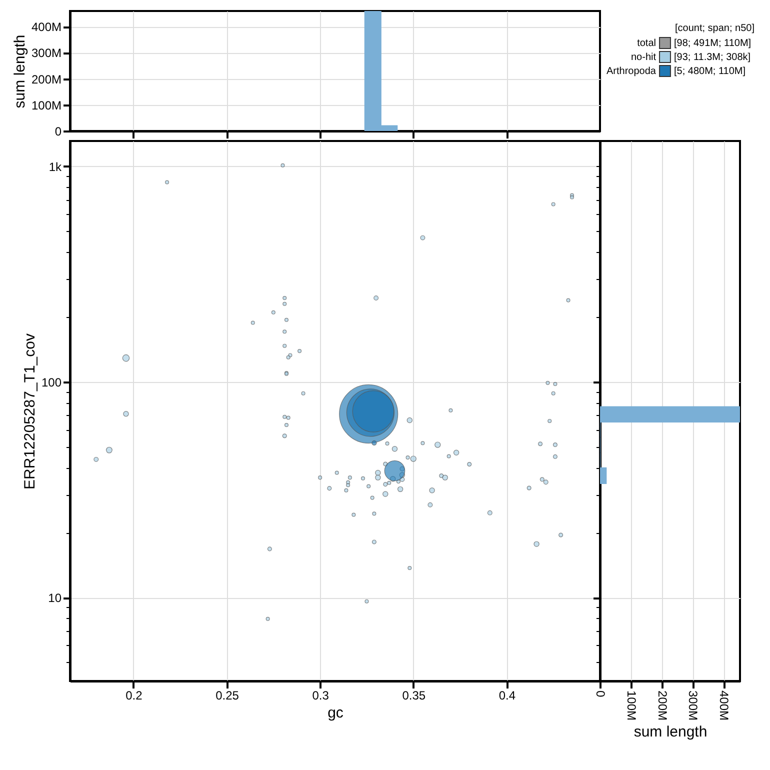  I want to click on y-tick-label: 300M, so click(46, 53).